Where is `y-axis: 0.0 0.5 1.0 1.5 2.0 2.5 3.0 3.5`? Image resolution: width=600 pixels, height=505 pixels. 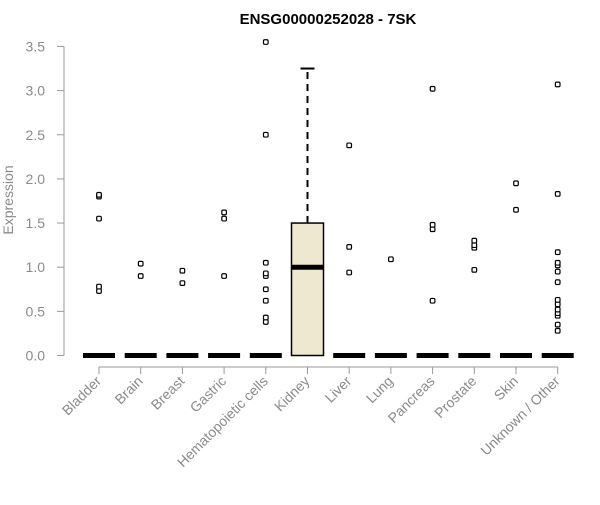
y-axis: 0.0 0.5 1.0 1.5 2.0 2.5 3.0 3.5 is located at coordinates (45, 201).